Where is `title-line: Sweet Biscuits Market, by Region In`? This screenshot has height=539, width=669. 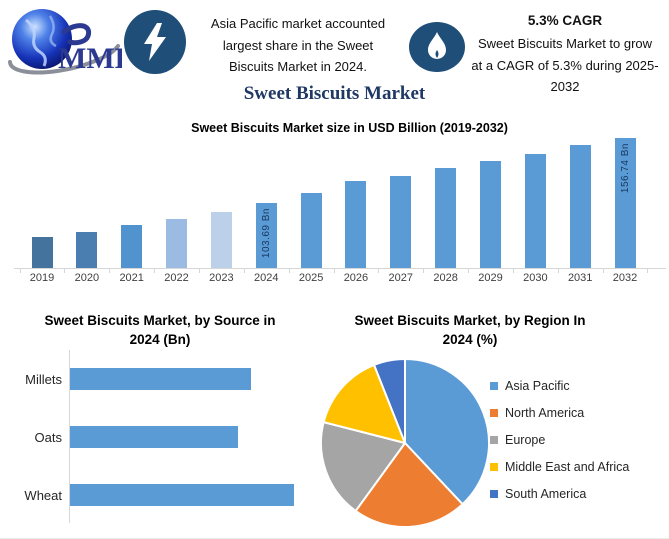 title-line: Sweet Biscuits Market, by Region In is located at coordinates (470, 320).